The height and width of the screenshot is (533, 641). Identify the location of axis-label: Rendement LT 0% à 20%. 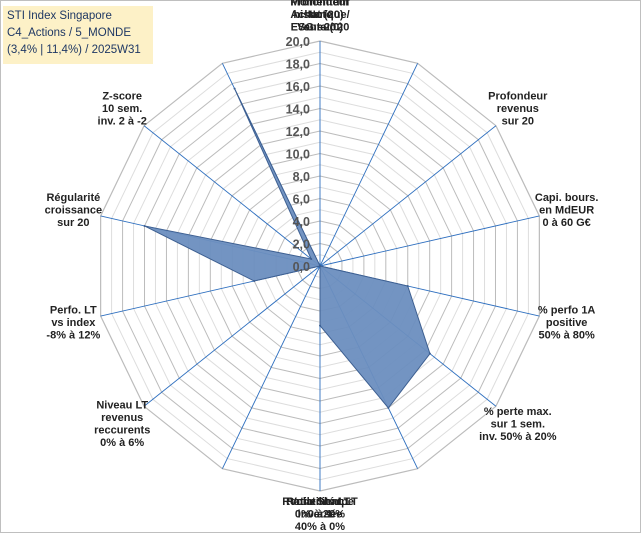
(320, 508).